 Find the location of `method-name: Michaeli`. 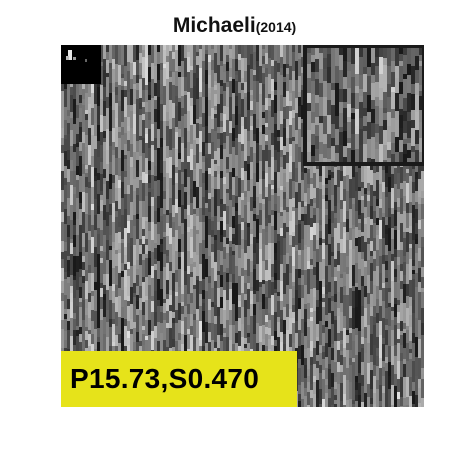

method-name: Michaeli is located at coordinates (214, 25).